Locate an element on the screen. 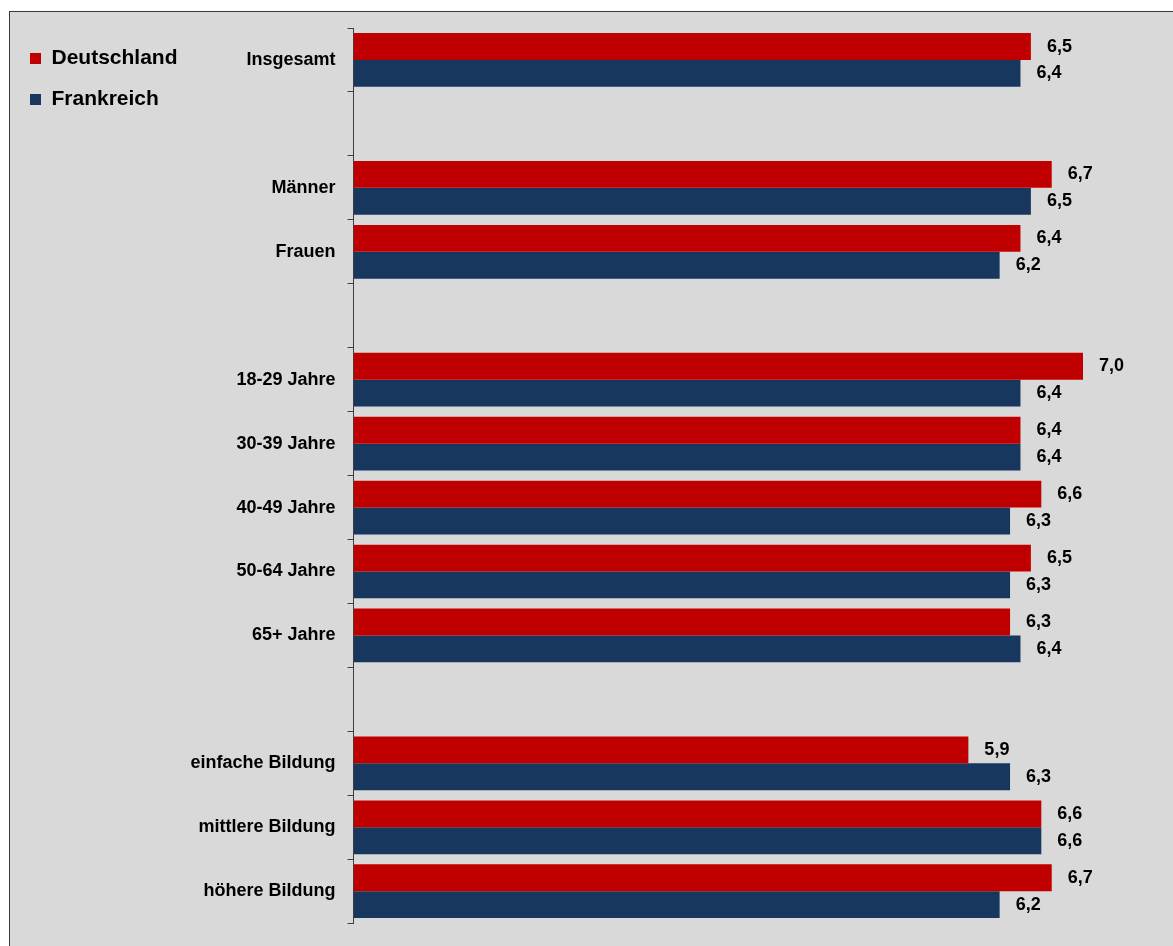 Image resolution: width=1173 pixels, height=946 pixels. y-tick-label: Männer is located at coordinates (303, 186).